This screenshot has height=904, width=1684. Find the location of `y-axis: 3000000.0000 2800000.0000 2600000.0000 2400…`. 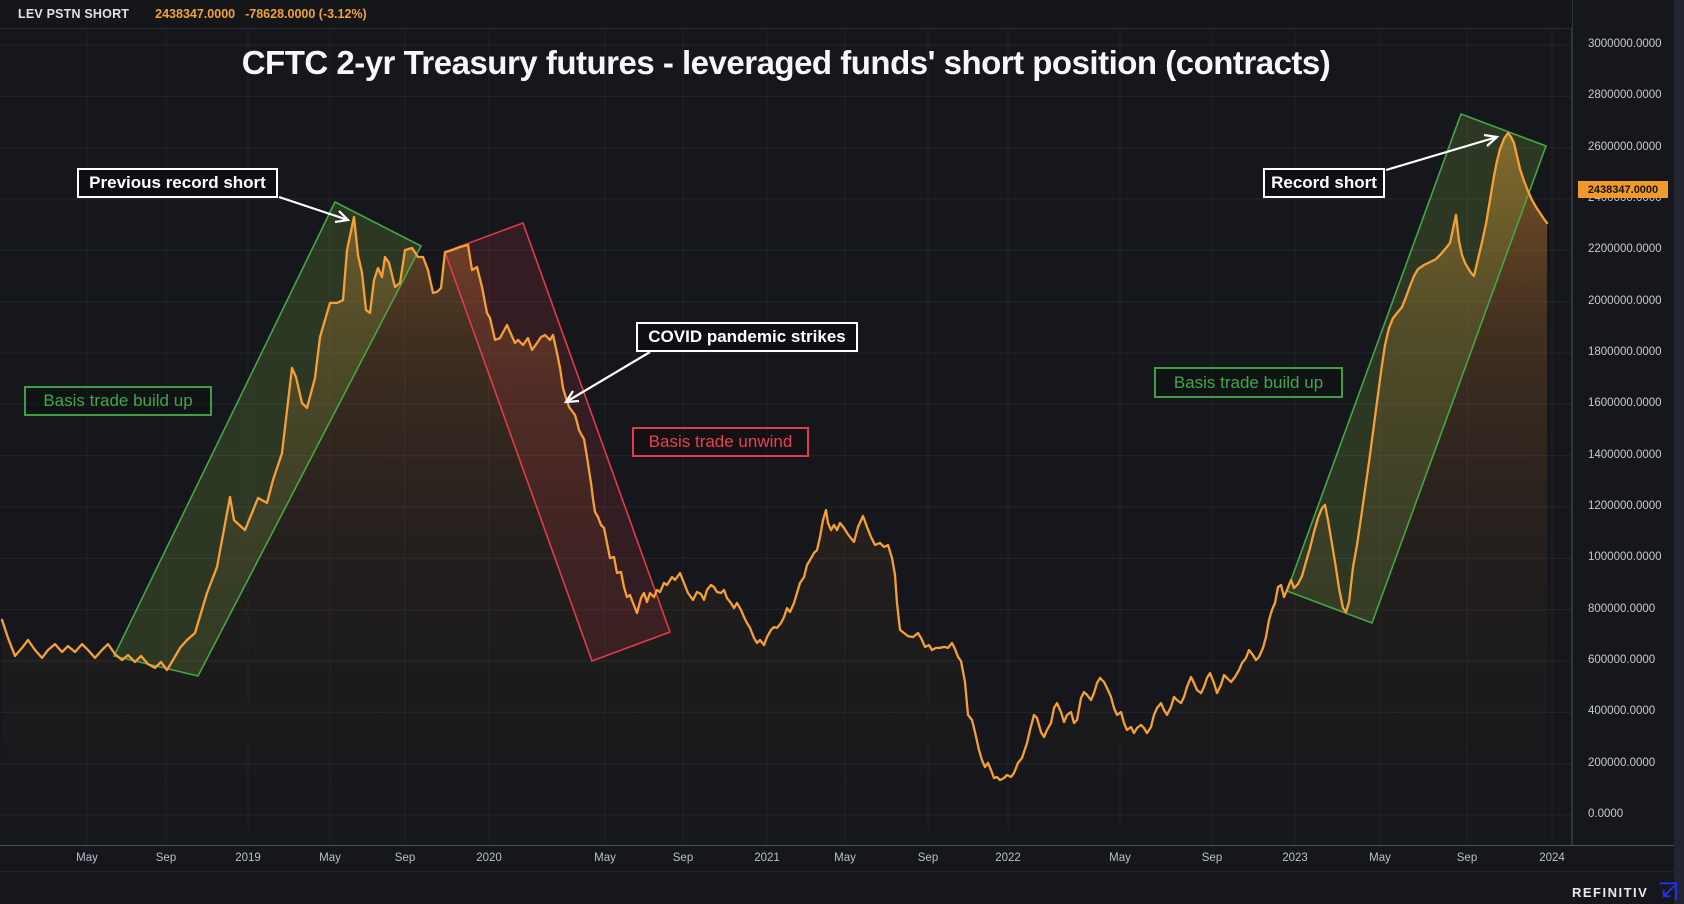

y-axis: 3000000.0000 2800000.0000 2600000.0000 2400… is located at coordinates (1622, 422).